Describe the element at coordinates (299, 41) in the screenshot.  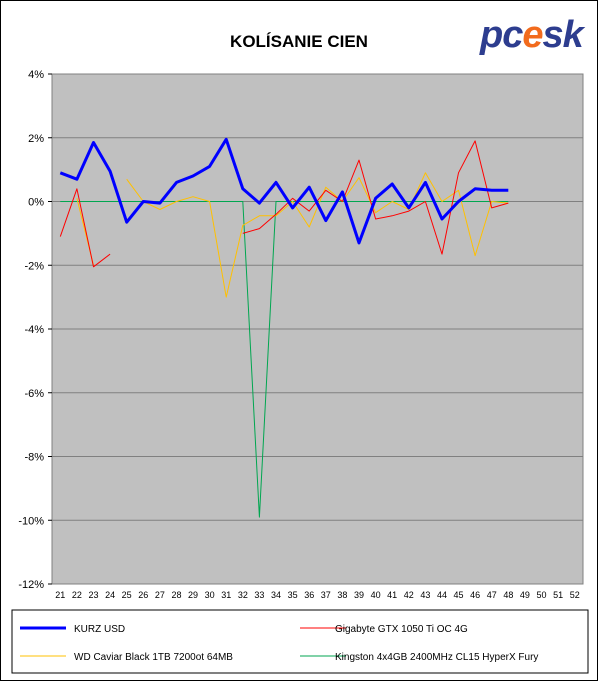
I see `chart-title: KOLÍSANIE CIEN` at that location.